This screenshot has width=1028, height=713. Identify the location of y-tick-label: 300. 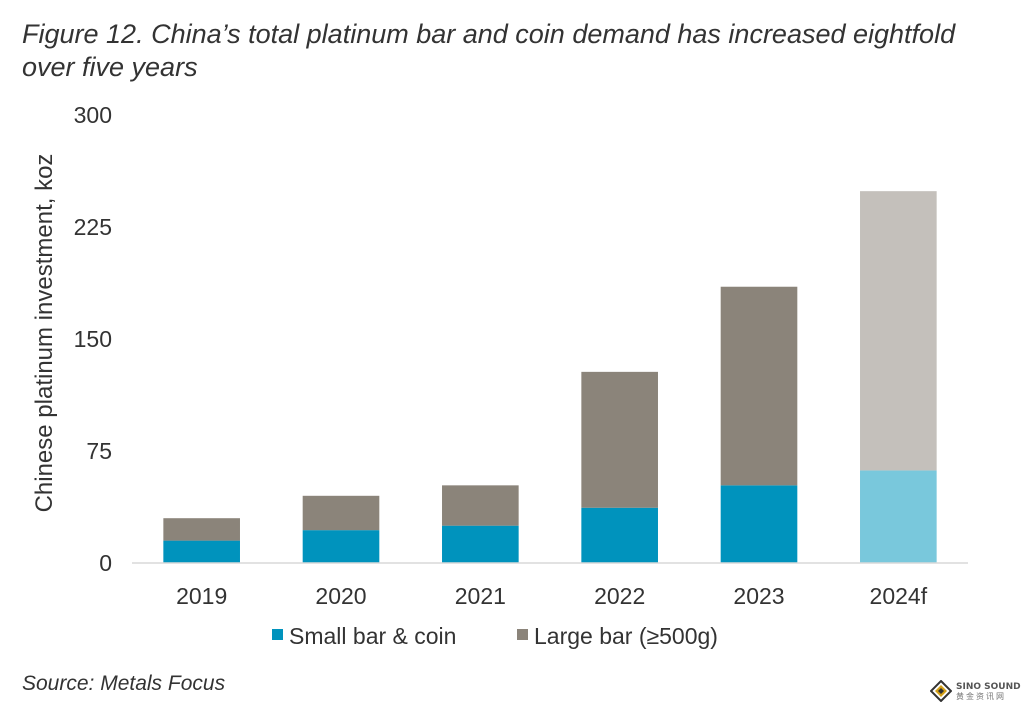
(93, 115).